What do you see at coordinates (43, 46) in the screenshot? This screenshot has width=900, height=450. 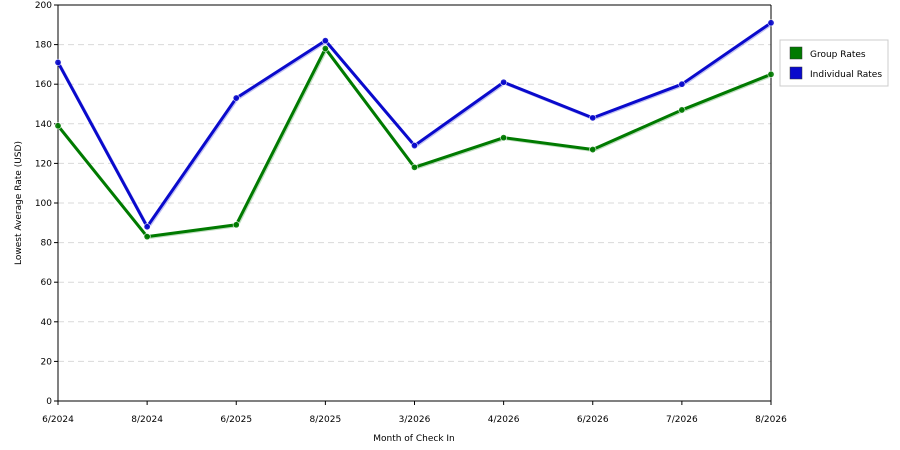 I see `y-tick-label: 180` at bounding box center [43, 46].